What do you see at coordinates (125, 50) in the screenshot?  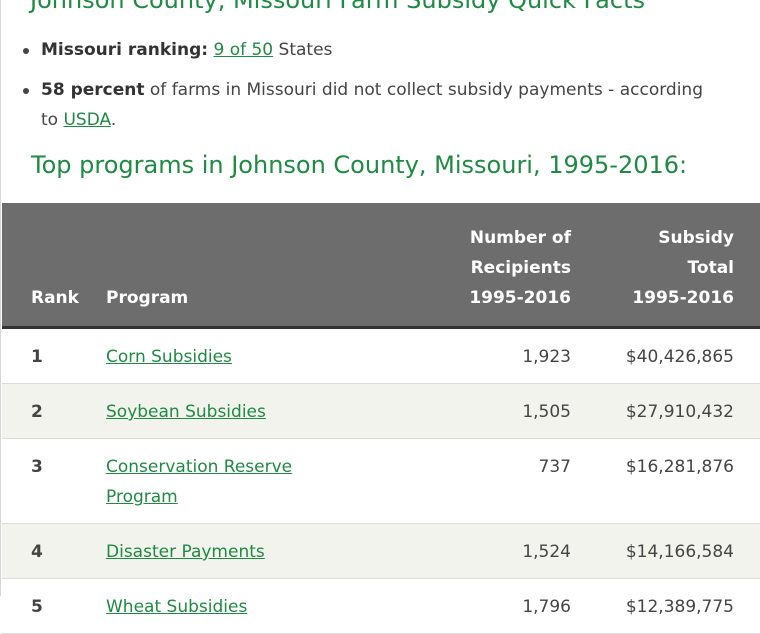 I see `ranking-label: Missouri ranking:` at bounding box center [125, 50].